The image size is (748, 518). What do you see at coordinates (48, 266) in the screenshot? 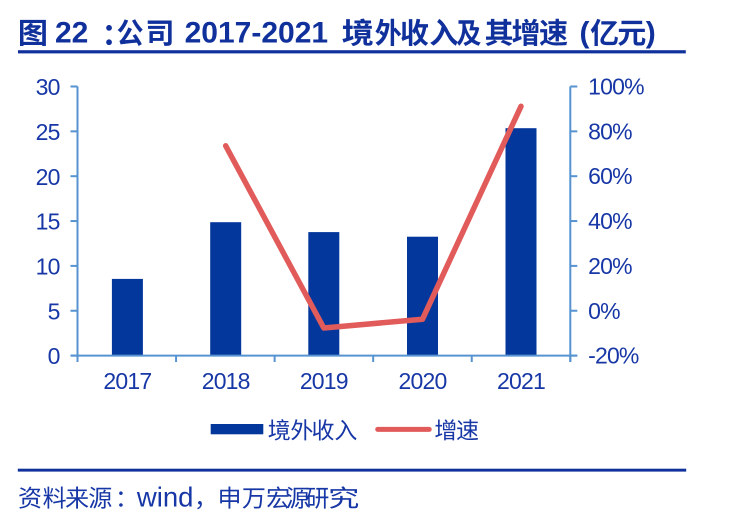
I see `svg-text: 10` at bounding box center [48, 266].